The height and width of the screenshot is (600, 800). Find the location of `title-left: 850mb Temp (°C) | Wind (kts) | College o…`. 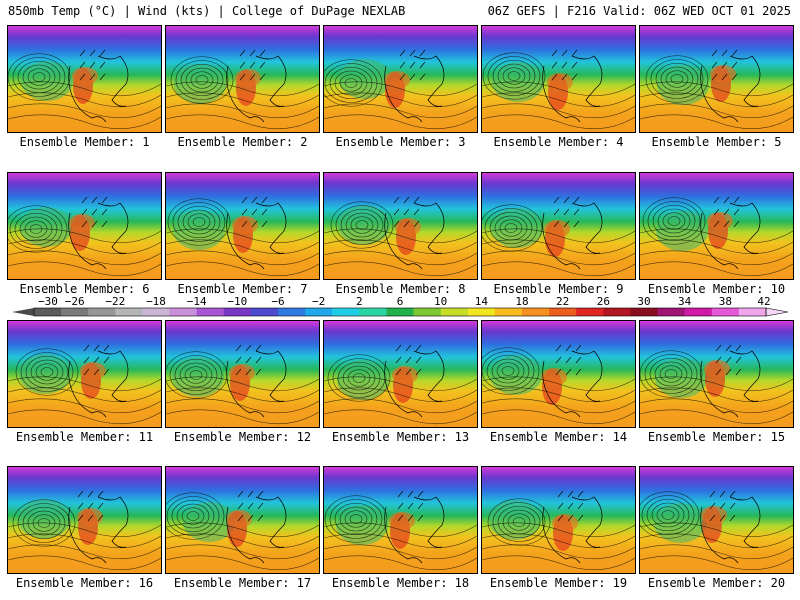

title-left: 850mb Temp (°C) | Wind (kts) | College o… is located at coordinates (207, 11).